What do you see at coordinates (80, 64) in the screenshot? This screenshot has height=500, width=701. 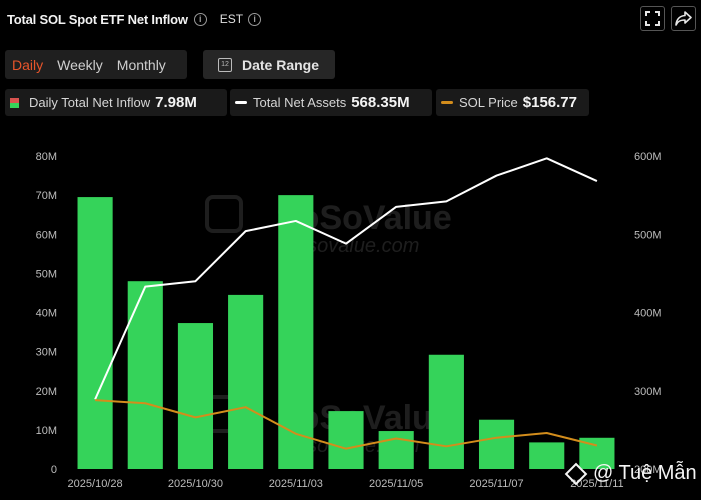 I see `tab-weekly: Weekly` at bounding box center [80, 64].